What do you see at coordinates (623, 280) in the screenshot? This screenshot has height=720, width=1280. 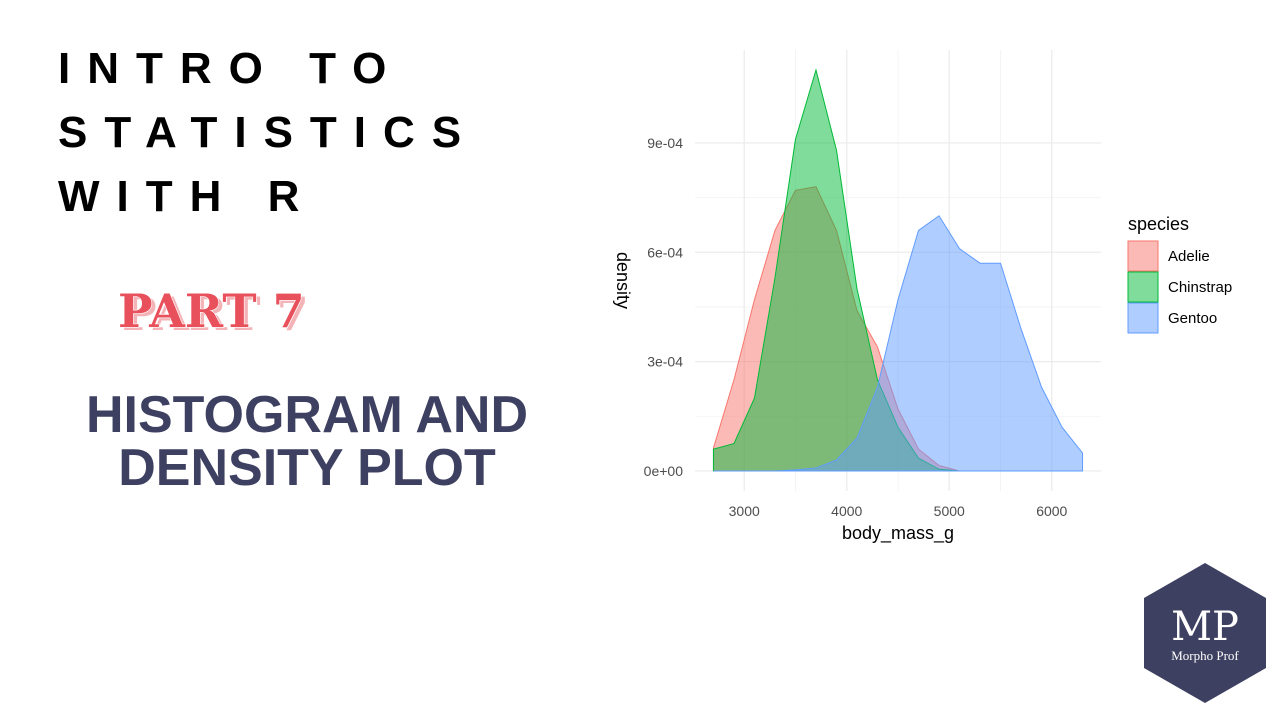 I see `y-axis-title: density` at bounding box center [623, 280].